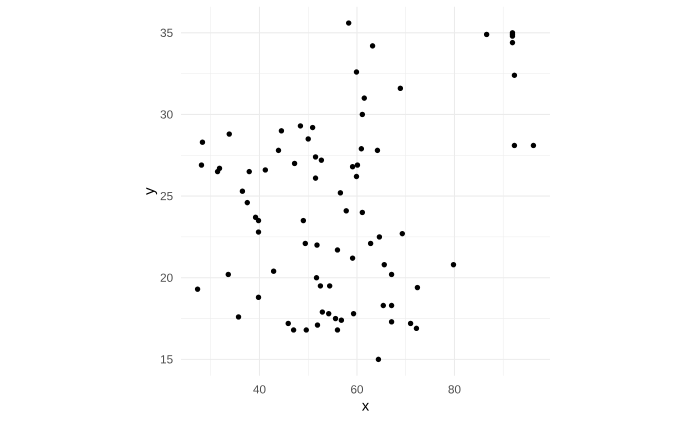  Describe the element at coordinates (166, 32) in the screenshot. I see `y-tick-label: 35` at that location.